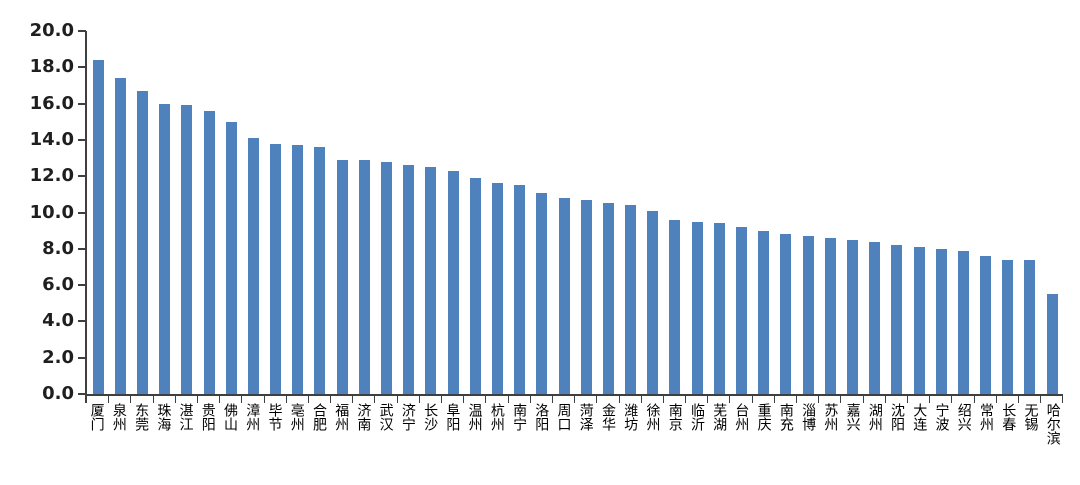  What do you see at coordinates (252, 417) in the screenshot?
I see `x-category-label: 漳州` at bounding box center [252, 417].